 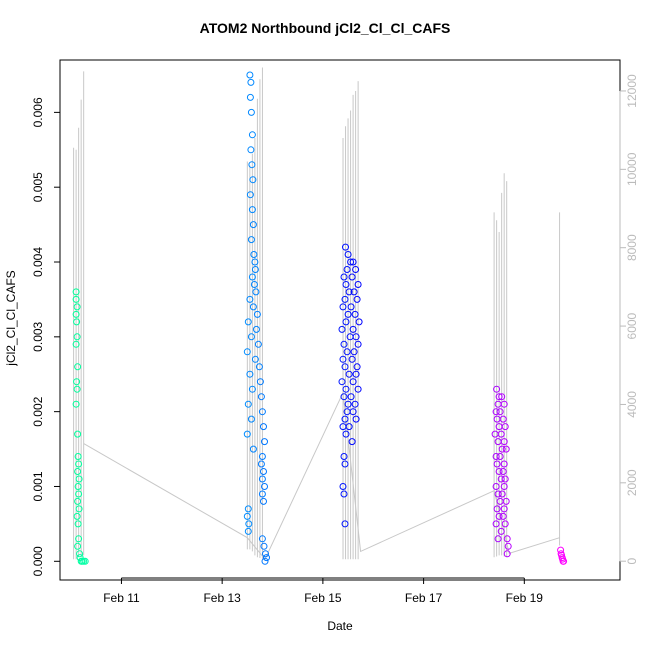 I want to click on y-tick-label: 0.005, so click(x=38, y=187).